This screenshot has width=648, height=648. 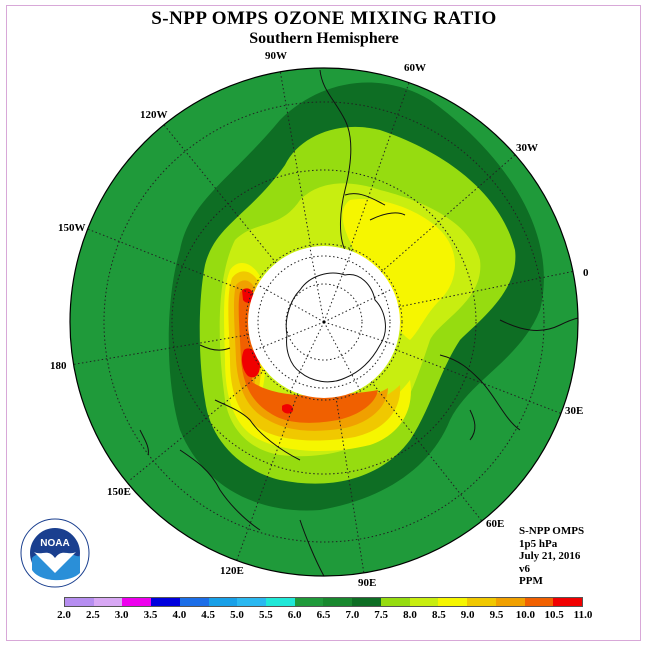 What do you see at coordinates (496, 615) in the screenshot?
I see `colorbar-tick-label: 9.5` at bounding box center [496, 615].